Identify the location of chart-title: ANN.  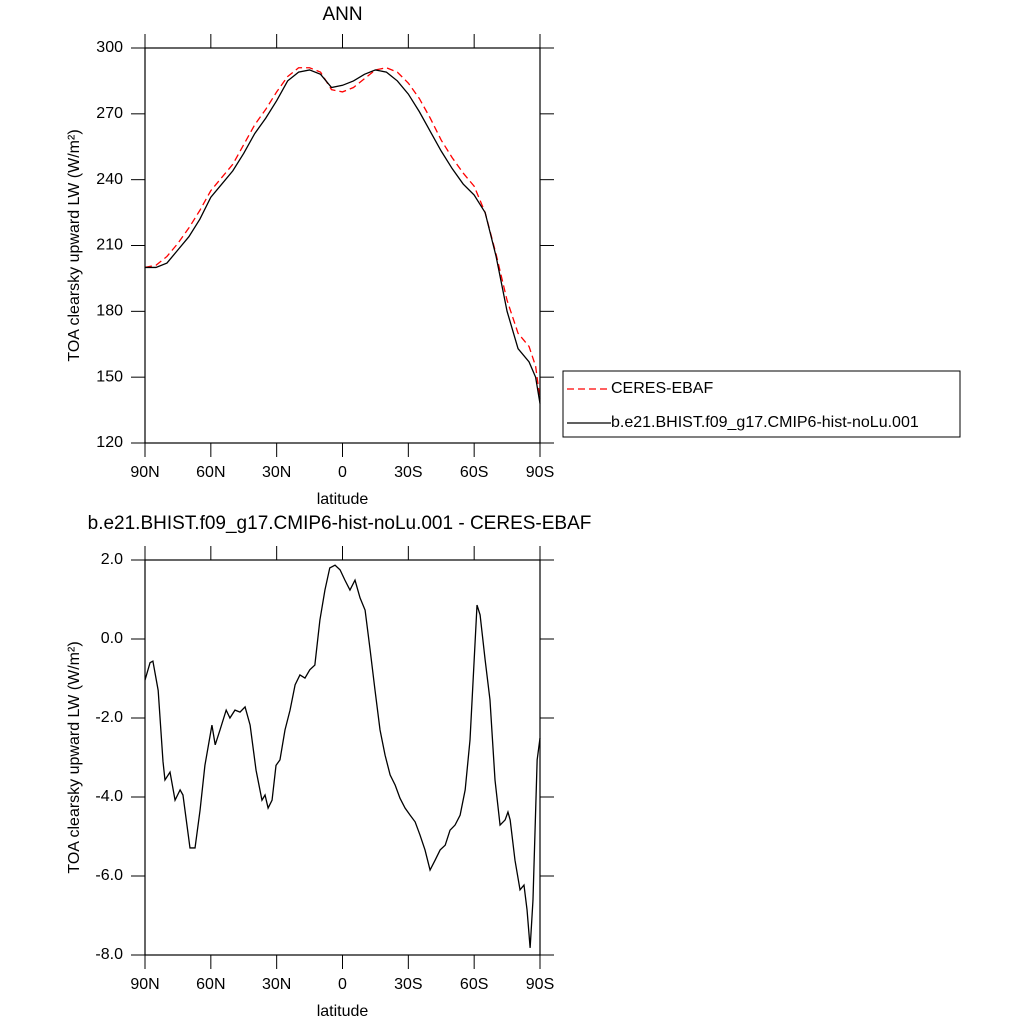
(342, 14).